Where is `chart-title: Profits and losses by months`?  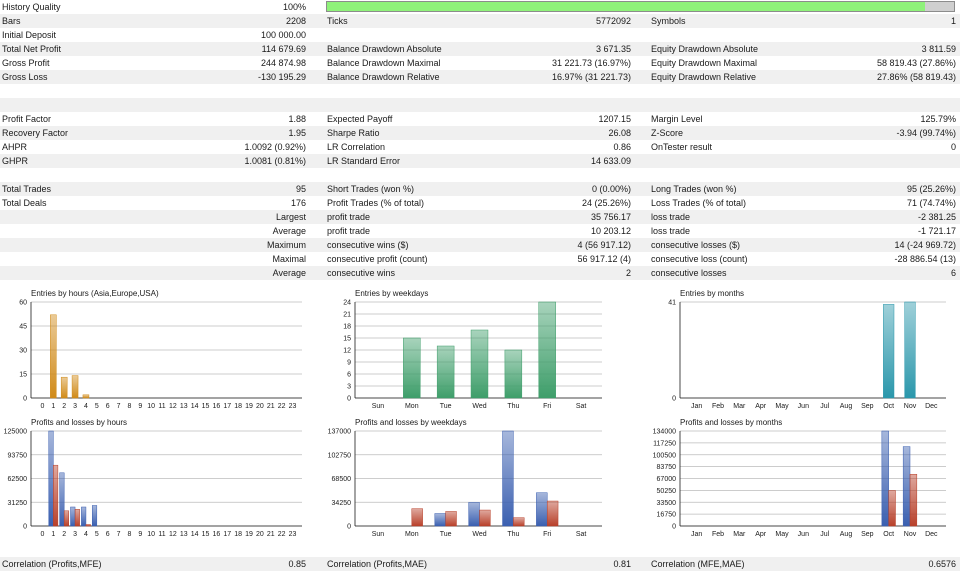
chart-title: Profits and losses by months is located at coordinates (731, 422).